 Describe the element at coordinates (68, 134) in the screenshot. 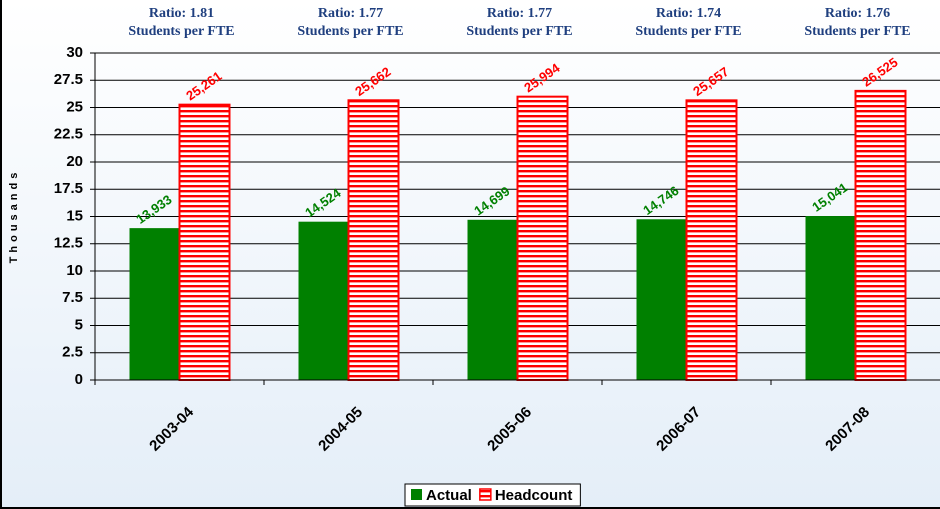

I see `y-tick-label: 22.5` at that location.